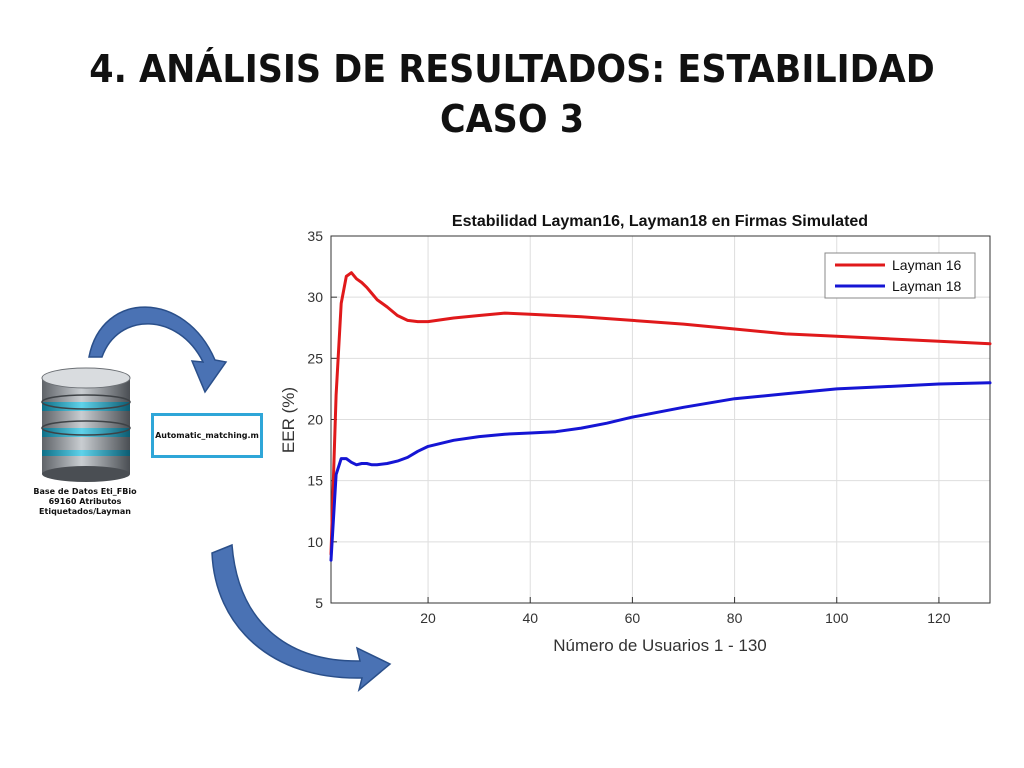 This screenshot has height=768, width=1024. Describe the element at coordinates (939, 618) in the screenshot. I see `x-tick-label: 120` at that location.